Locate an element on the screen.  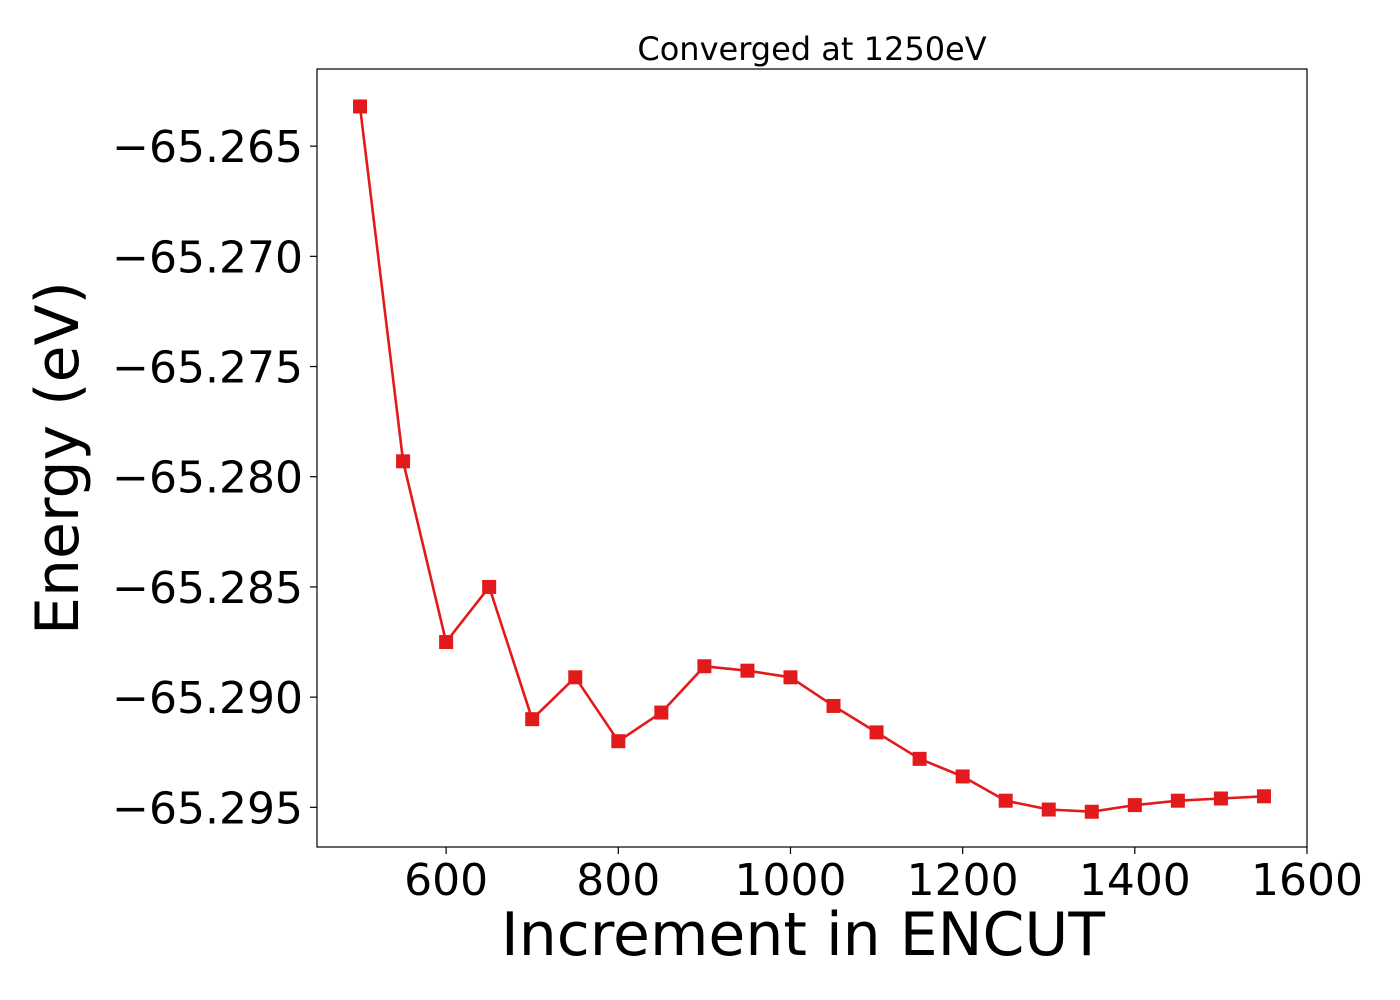
x-tick-label: 1000 is located at coordinates (790, 880).